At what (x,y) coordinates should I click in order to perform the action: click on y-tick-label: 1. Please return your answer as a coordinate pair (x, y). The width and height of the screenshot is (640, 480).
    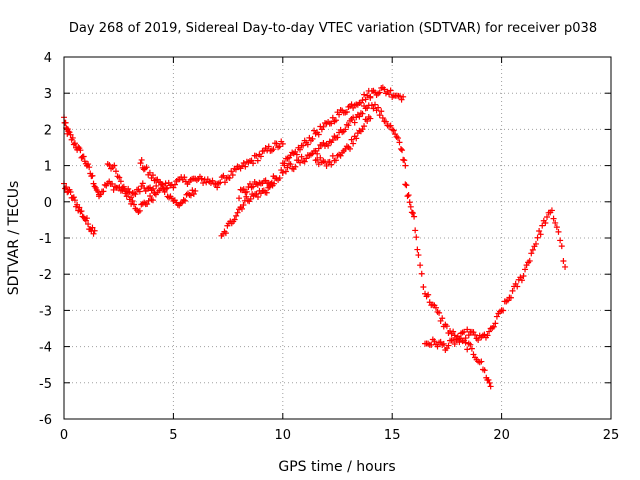
    Looking at the image, I should click on (48, 167).